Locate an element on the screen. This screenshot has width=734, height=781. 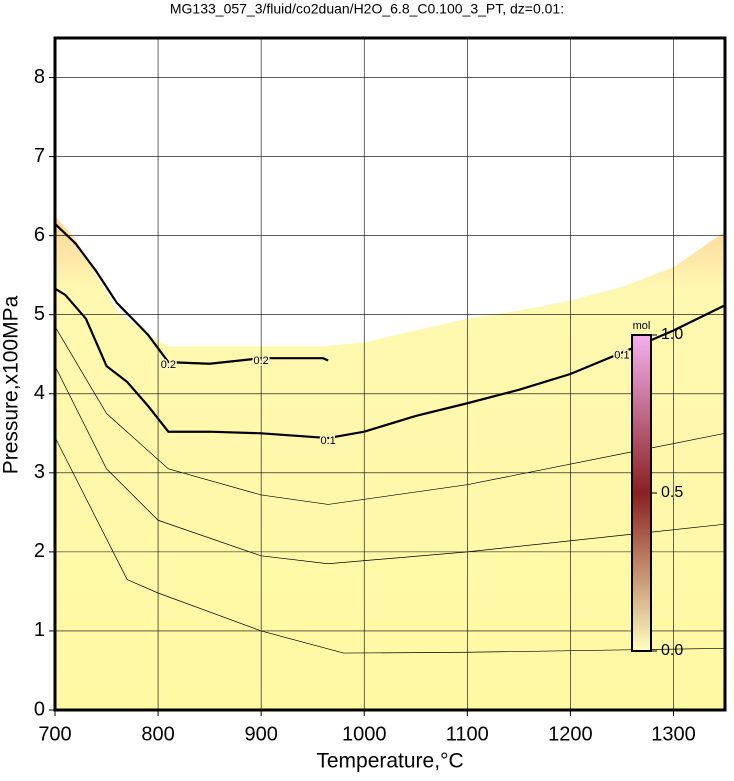
colorbar-tick-label: 1.0 is located at coordinates (672, 334).